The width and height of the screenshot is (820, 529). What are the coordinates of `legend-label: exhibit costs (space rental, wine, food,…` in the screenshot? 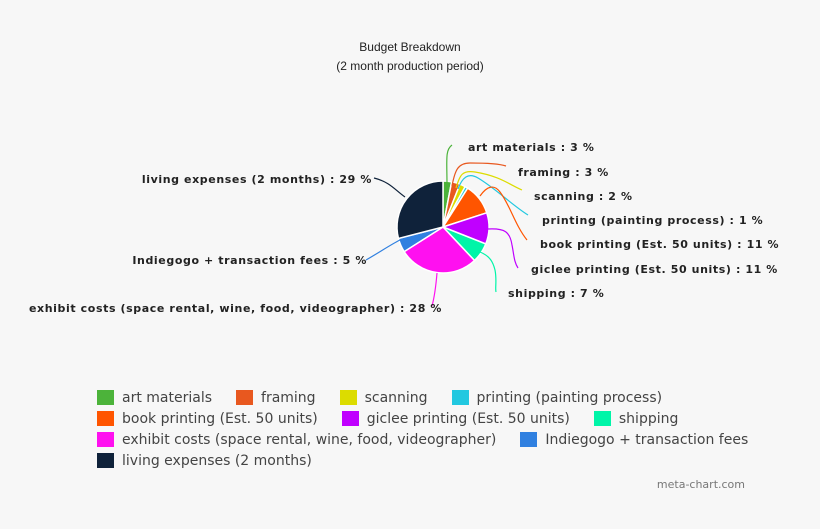 It's located at (309, 439).